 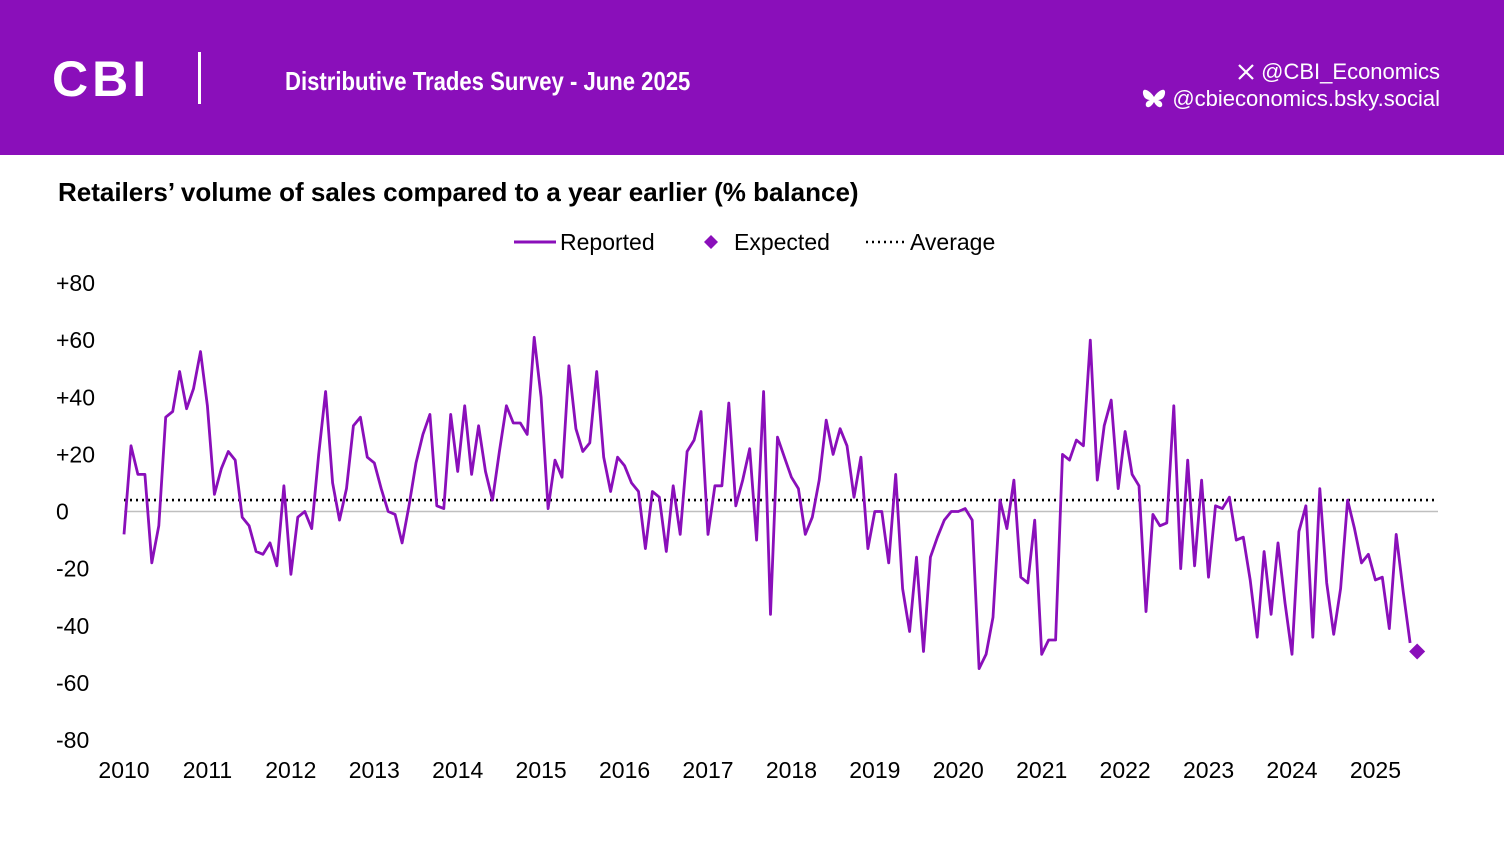 What do you see at coordinates (1246, 71) in the screenshot?
I see `x-logo-icon` at bounding box center [1246, 71].